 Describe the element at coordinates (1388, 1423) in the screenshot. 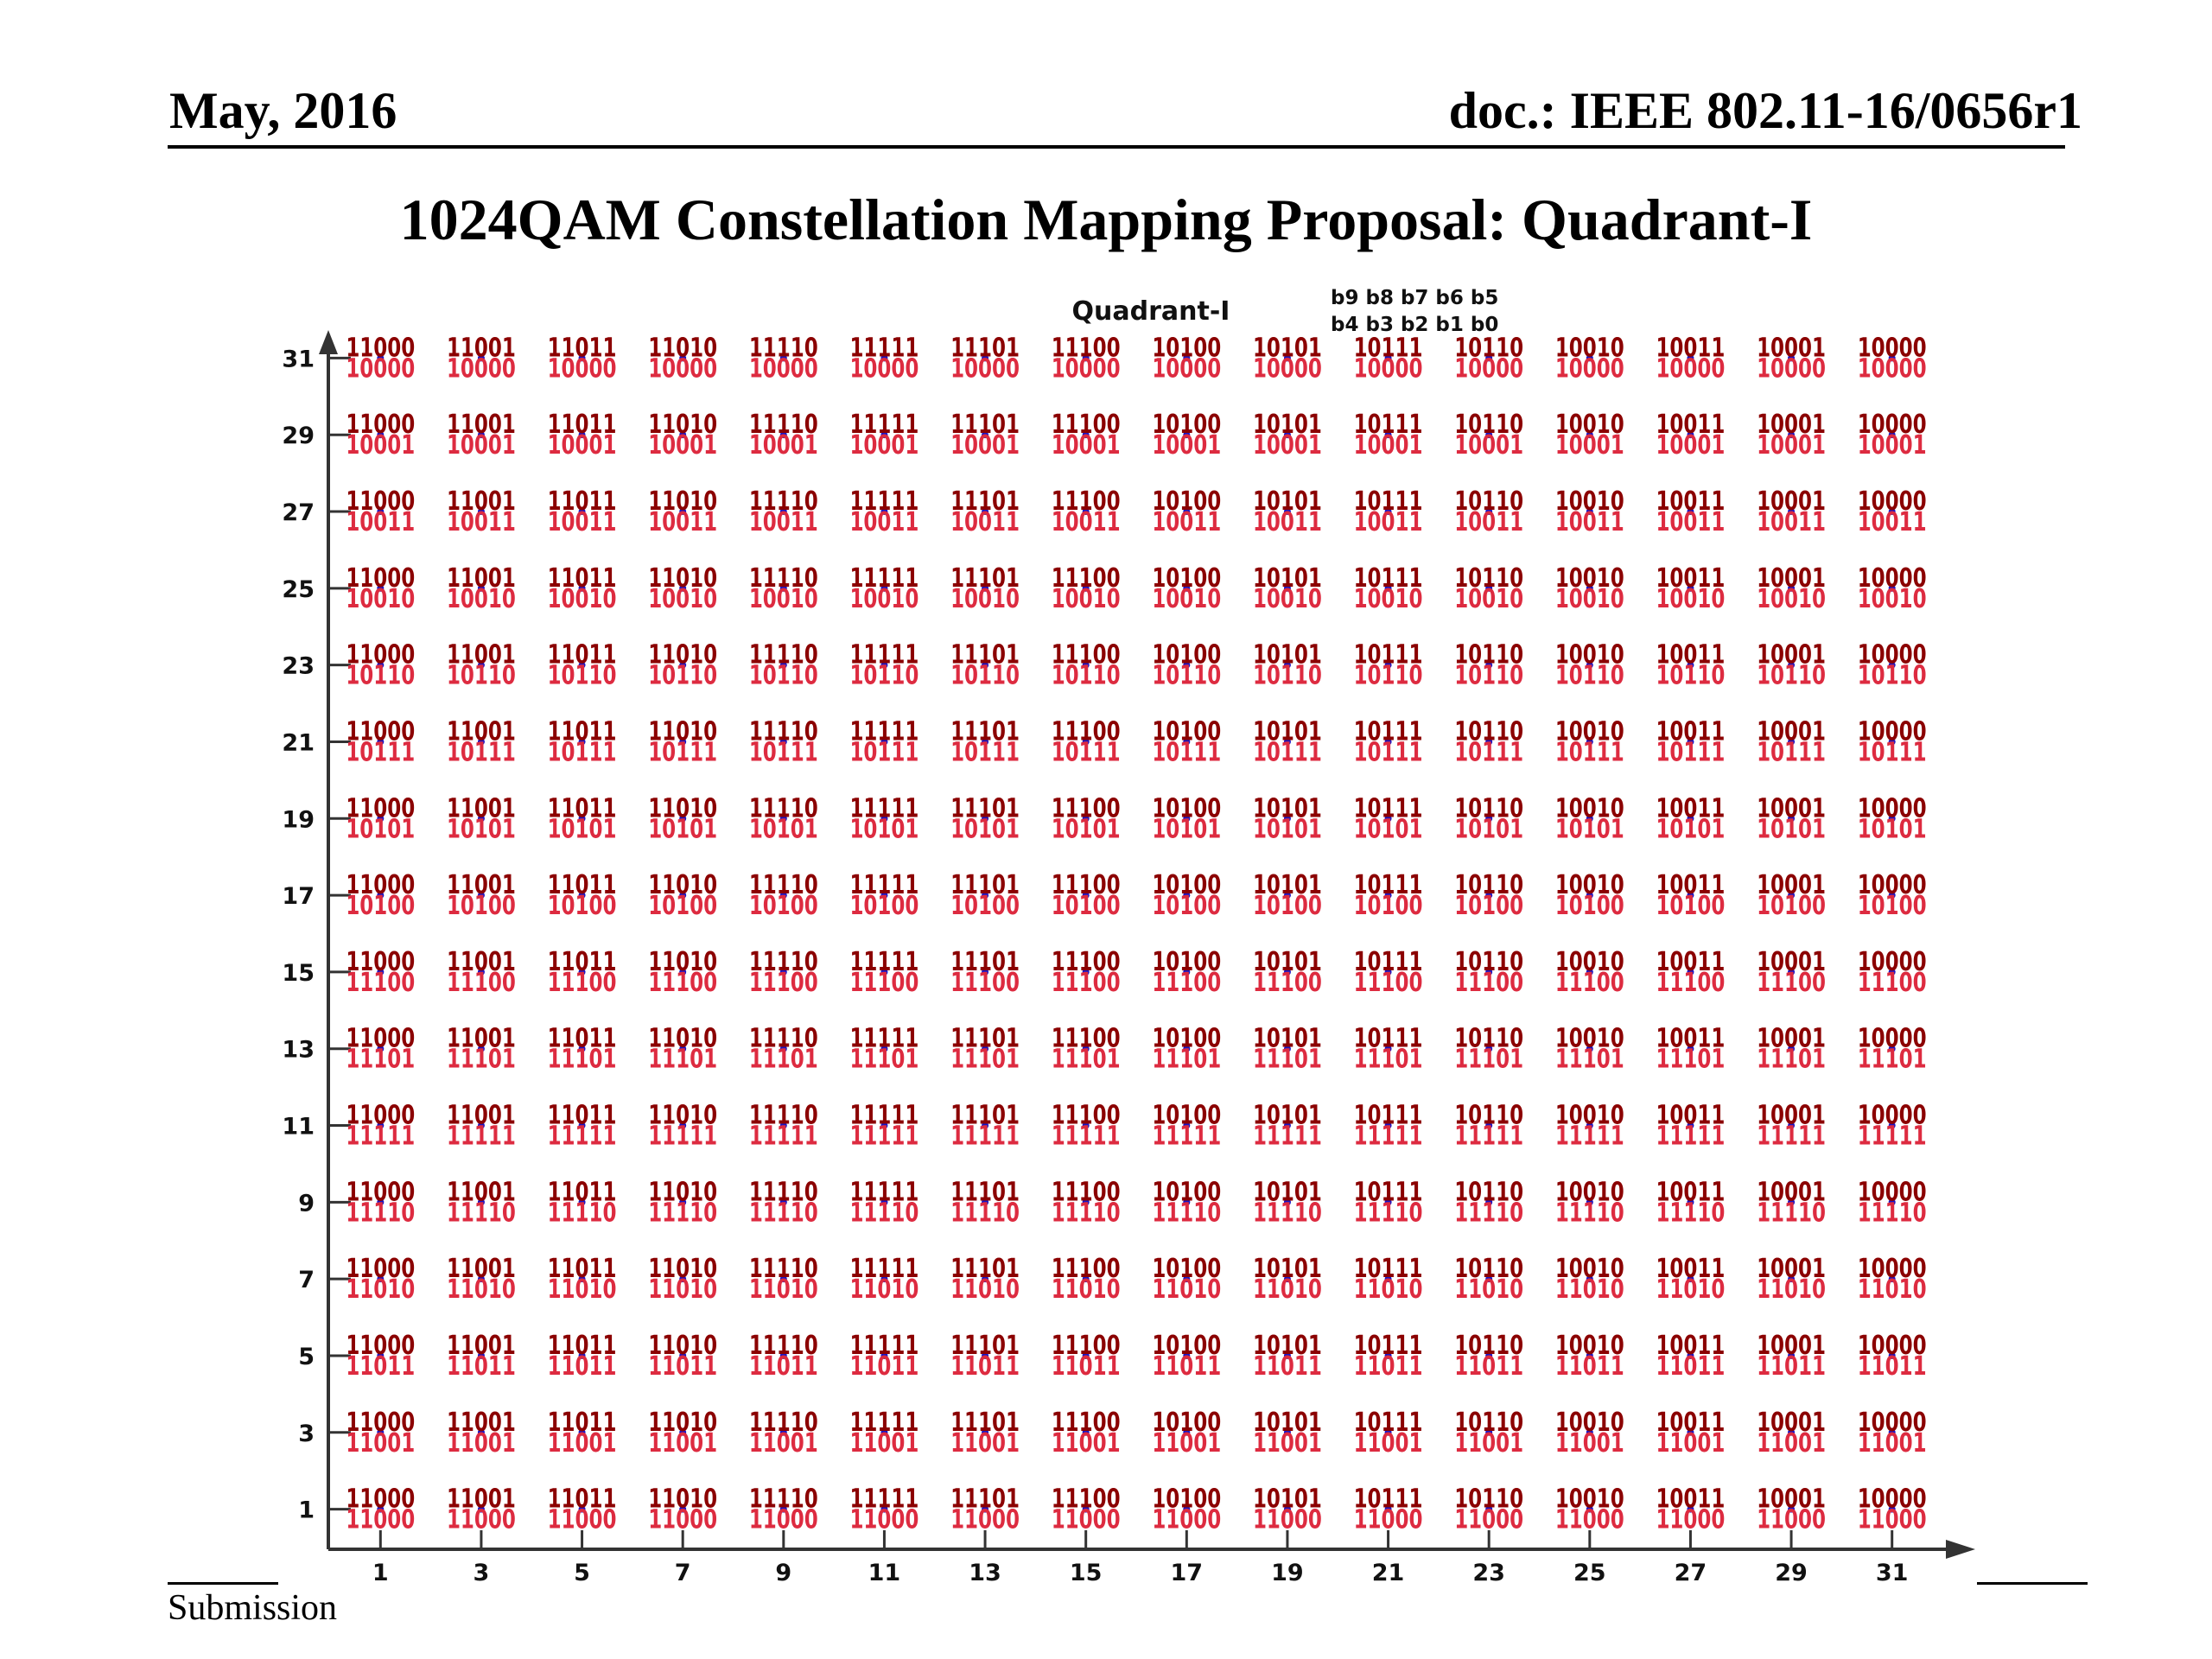

I see `point-bits-b9-b5: 10111` at that location.